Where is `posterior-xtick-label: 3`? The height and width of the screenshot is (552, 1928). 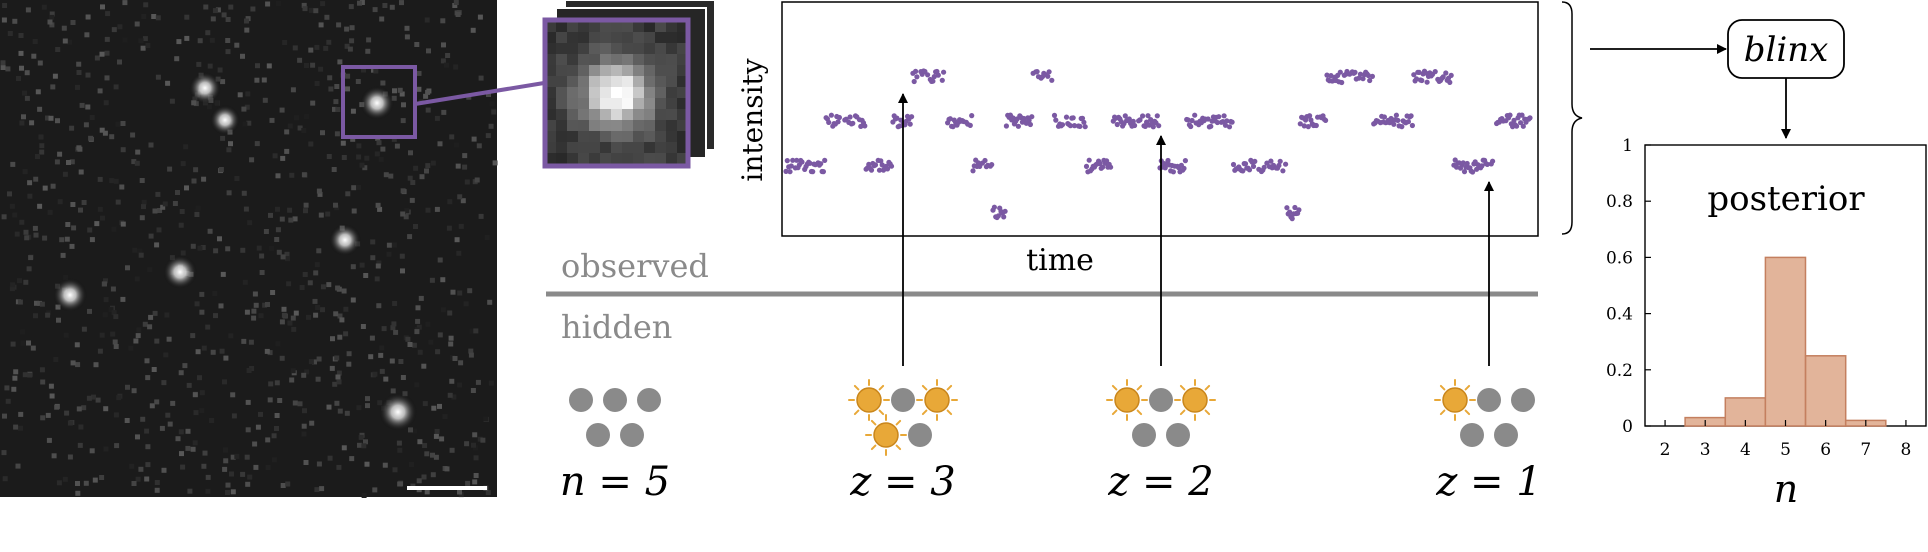 posterior-xtick-label: 3 is located at coordinates (1705, 450).